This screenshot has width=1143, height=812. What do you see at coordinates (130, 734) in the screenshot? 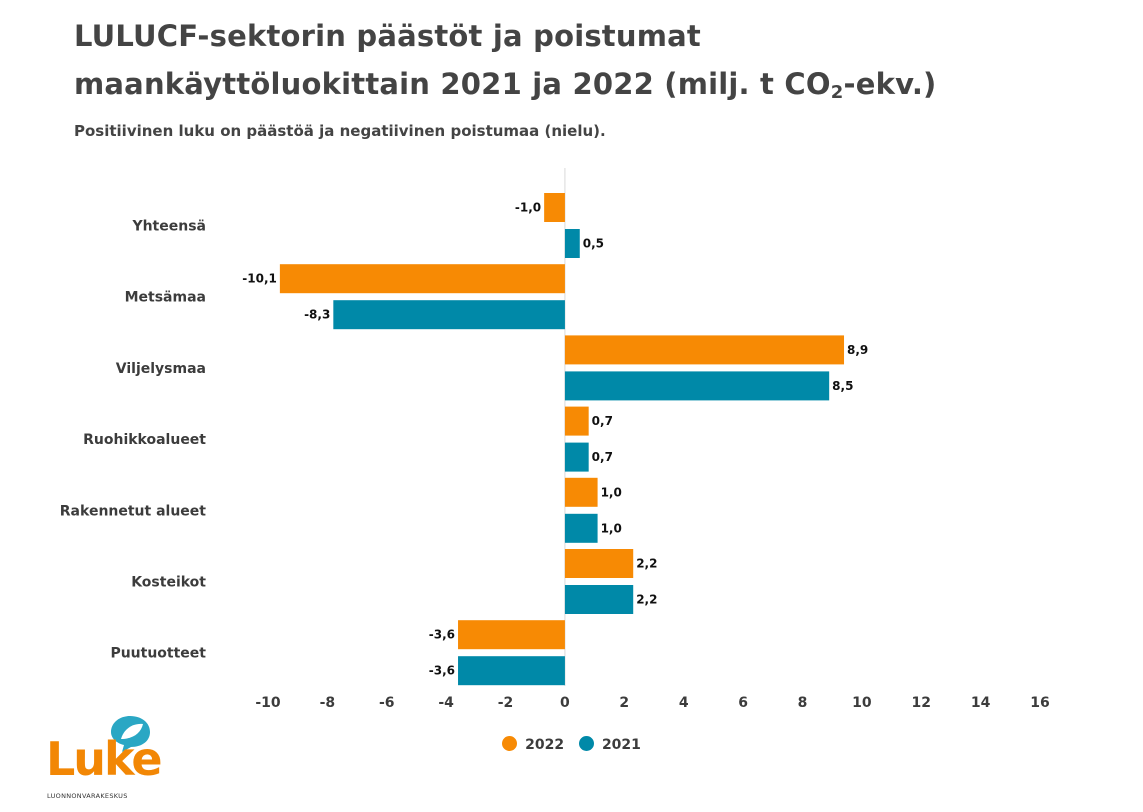
I see `speech-bubble-leaf-icon` at bounding box center [130, 734].